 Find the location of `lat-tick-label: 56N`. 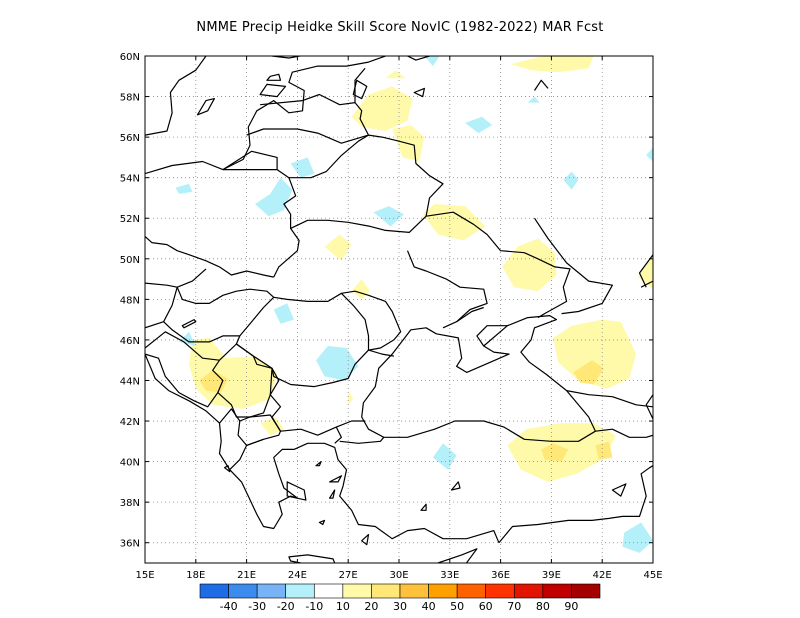

lat-tick-label: 56N is located at coordinates (130, 138).